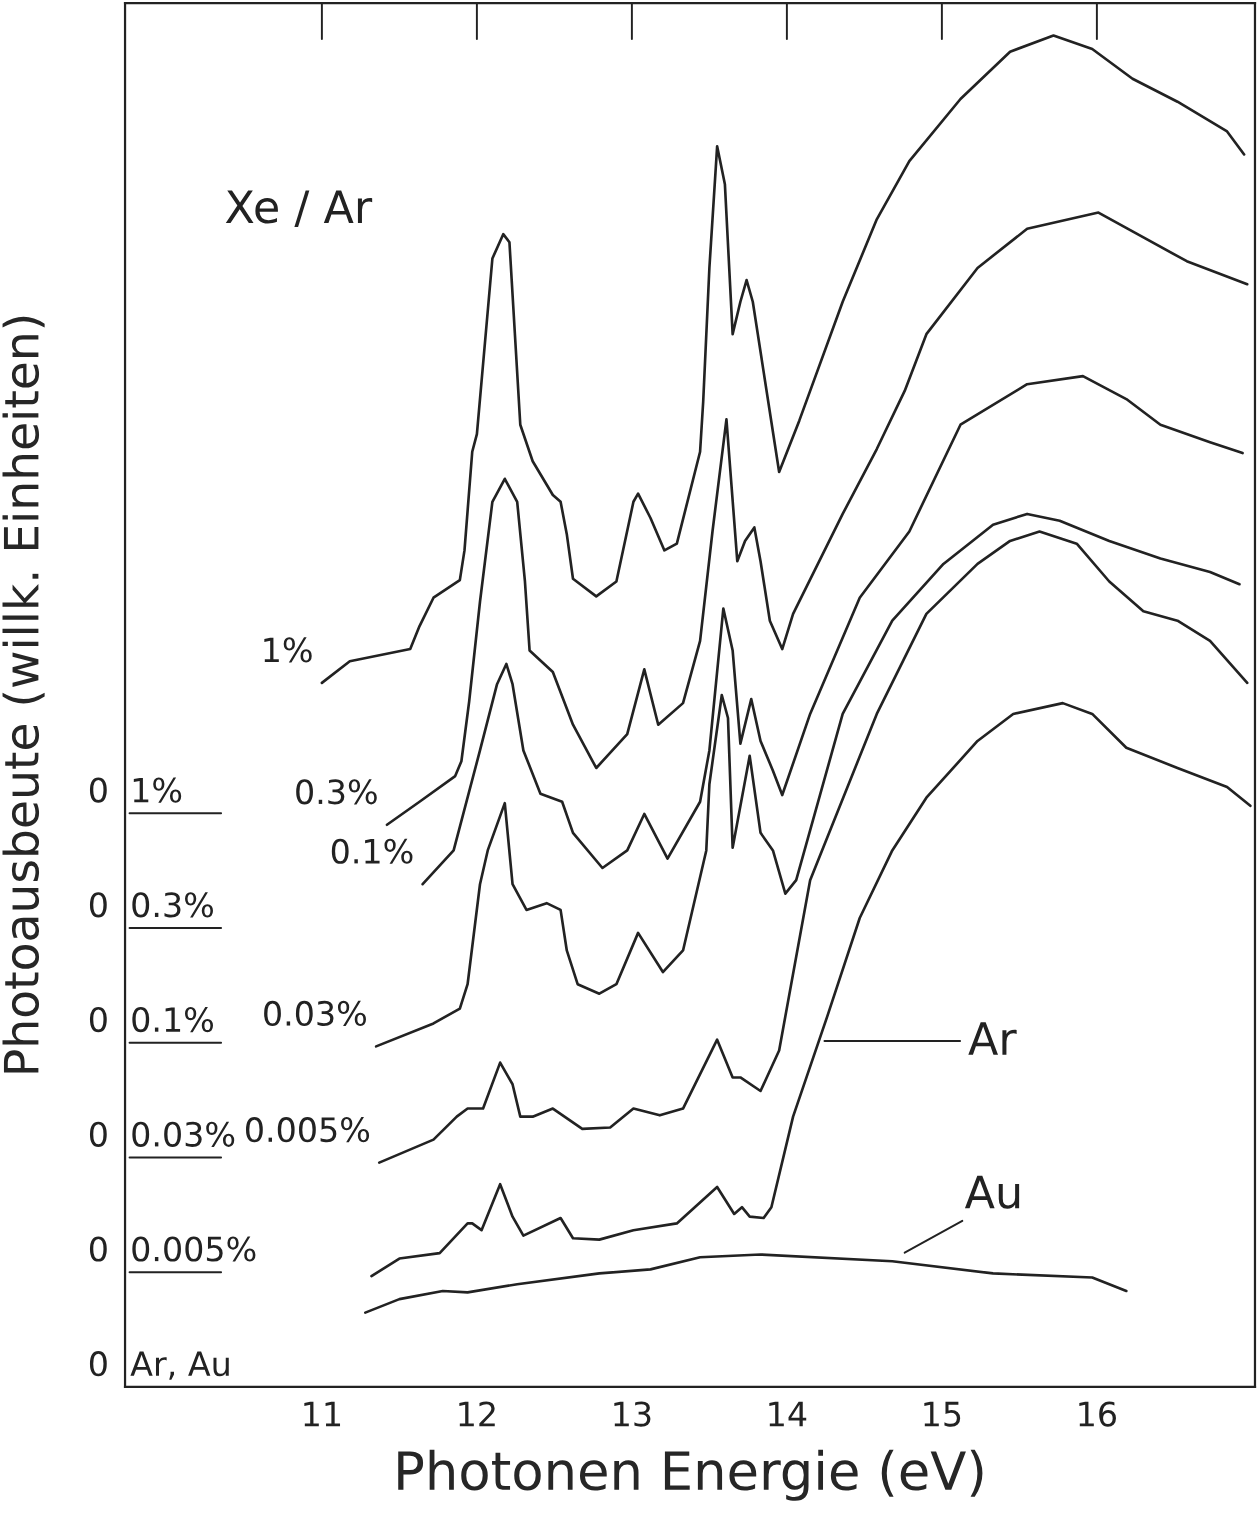 This screenshot has height=1539, width=1258. I want to click on series-label: 0.1%, so click(372, 851).